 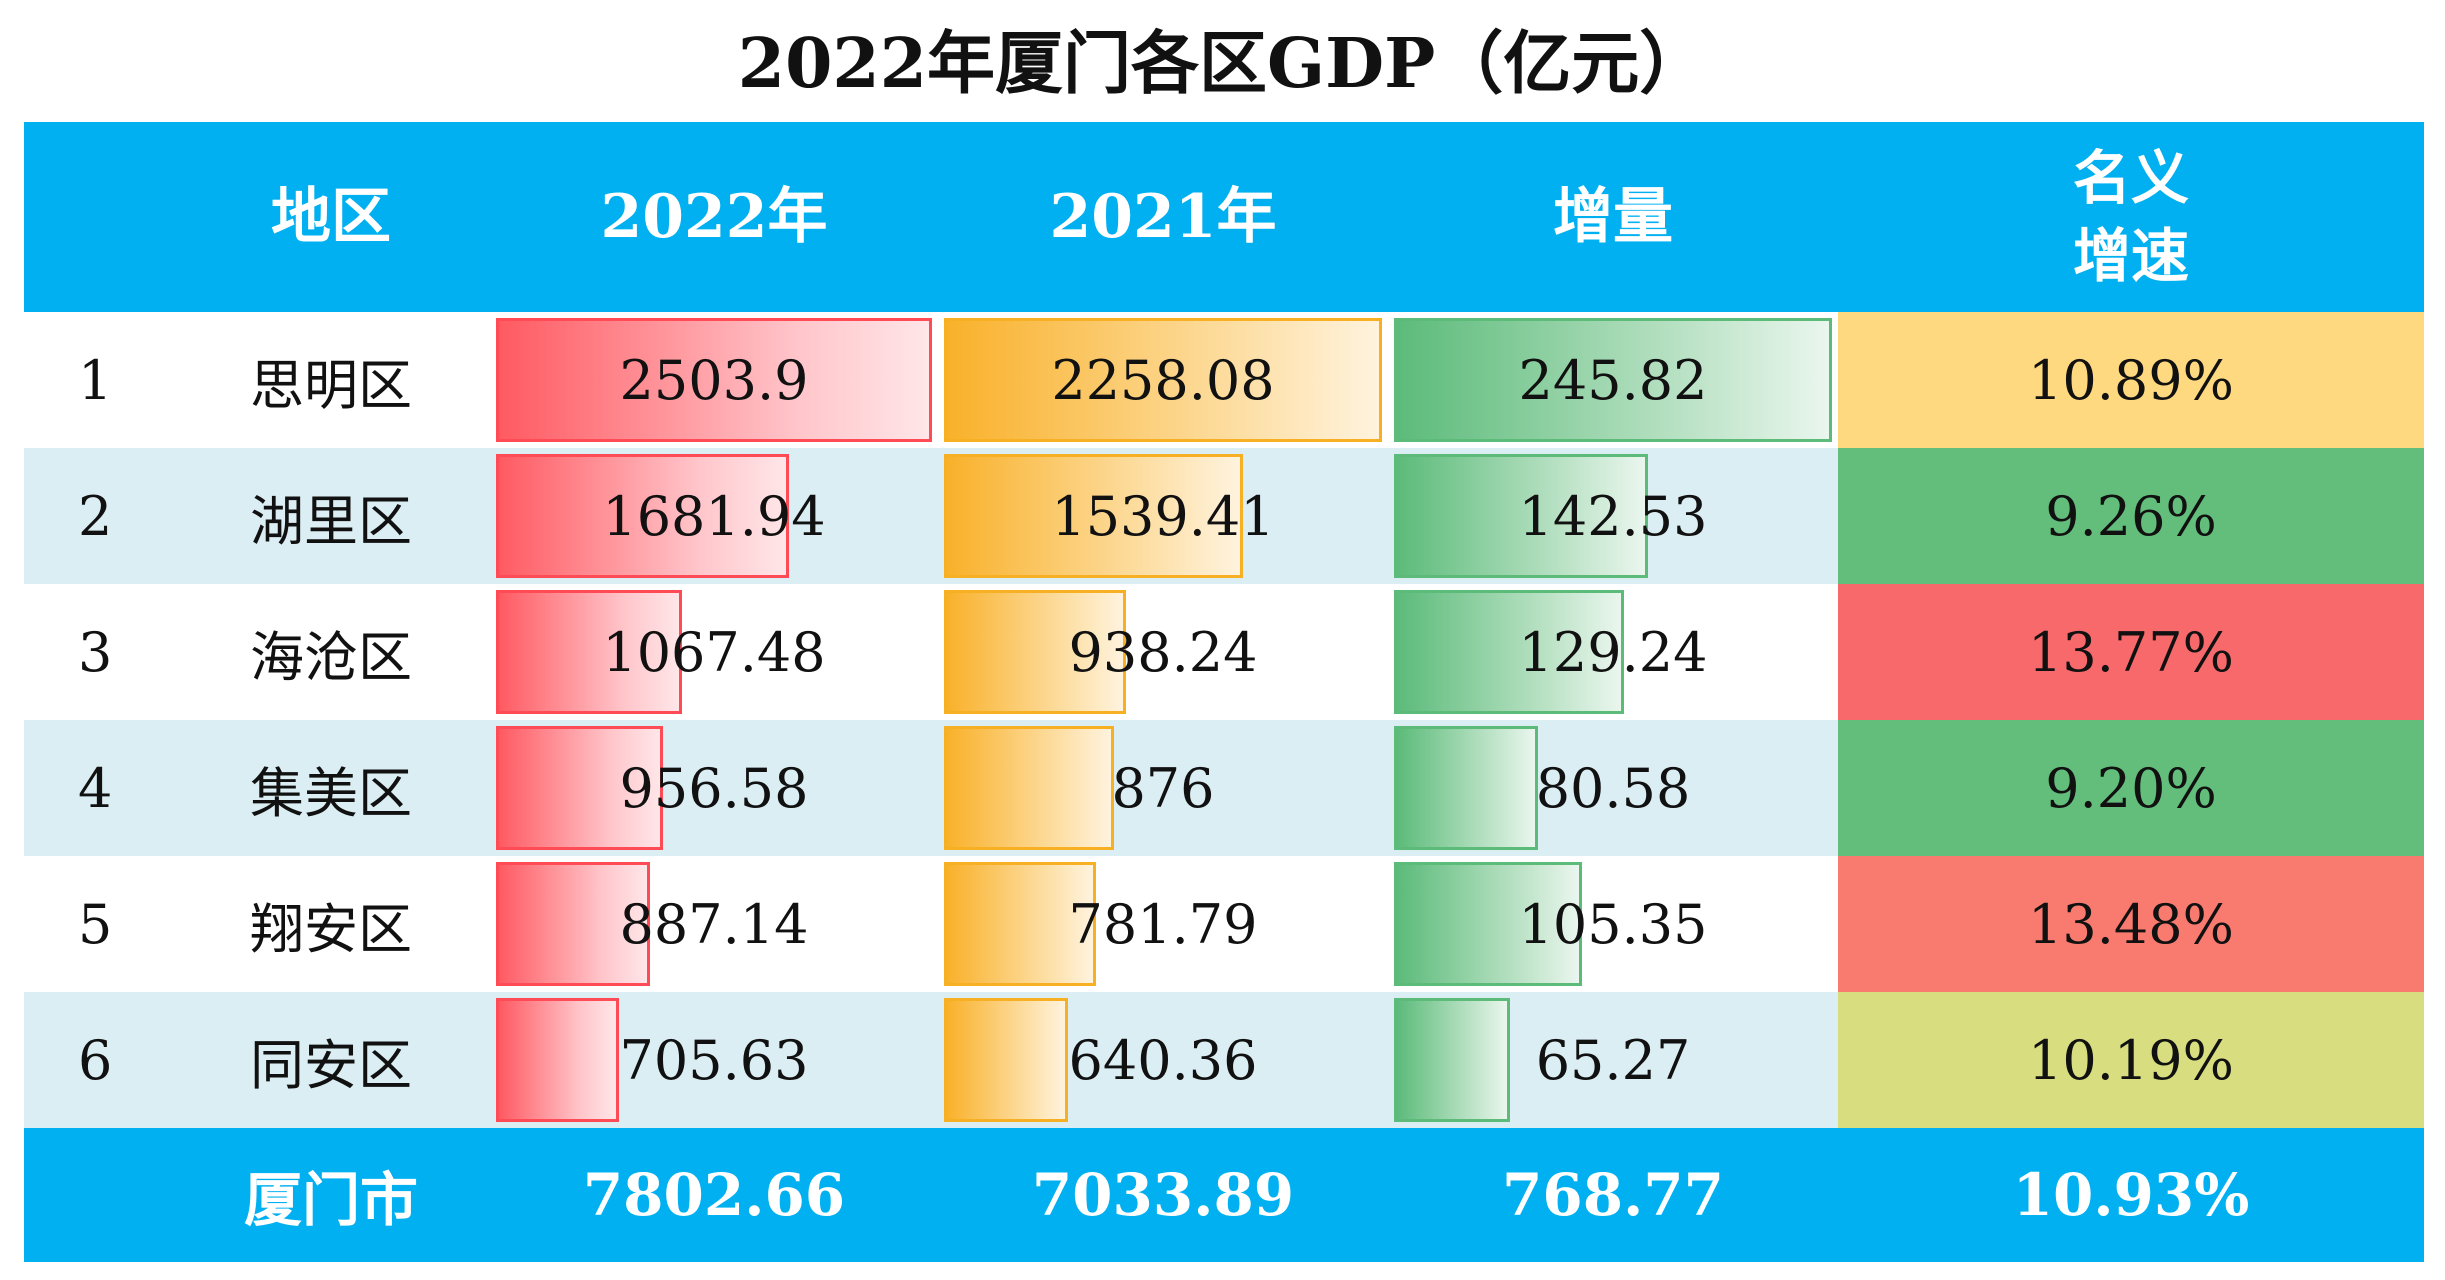 I want to click on gdp-2022-value: 1067.48, so click(x=714, y=652).